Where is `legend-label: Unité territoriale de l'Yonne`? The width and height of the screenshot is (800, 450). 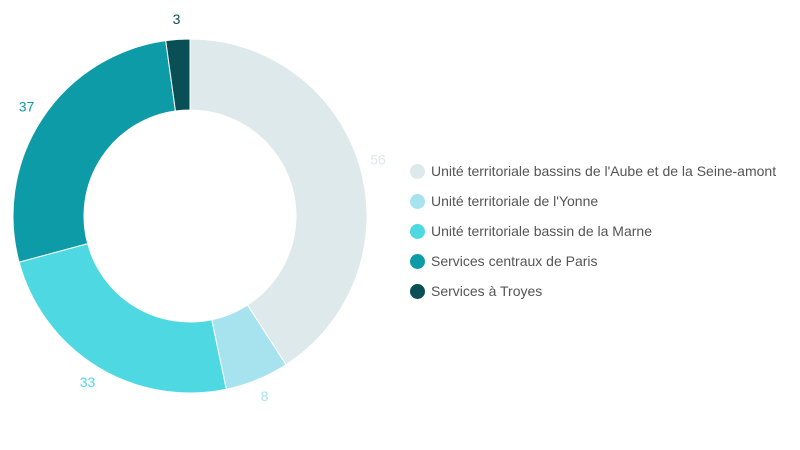 legend-label: Unité territoriale de l'Yonne is located at coordinates (515, 201).